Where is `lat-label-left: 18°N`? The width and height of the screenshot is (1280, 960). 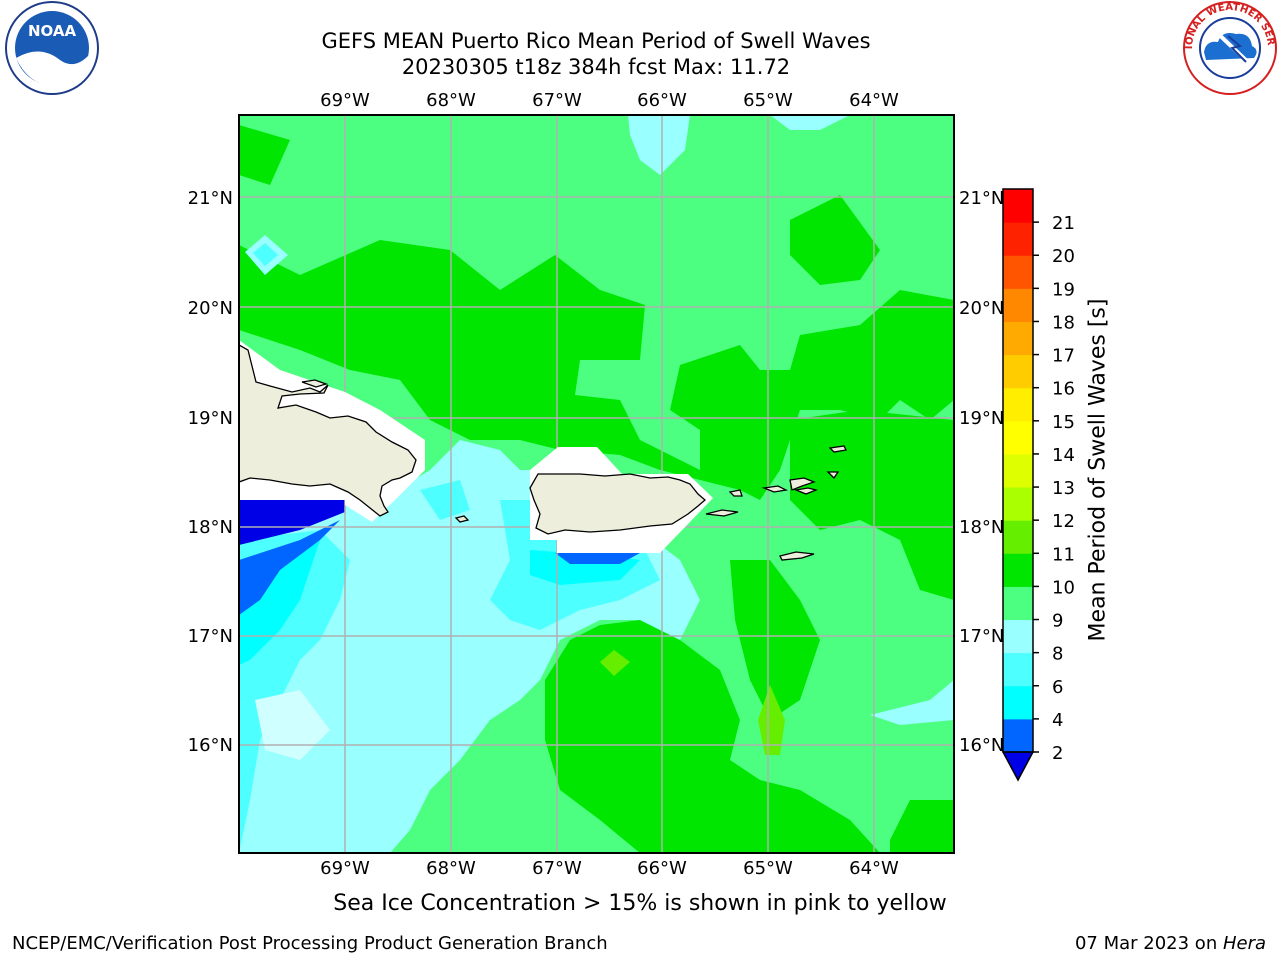 lat-label-left: 18°N is located at coordinates (210, 527).